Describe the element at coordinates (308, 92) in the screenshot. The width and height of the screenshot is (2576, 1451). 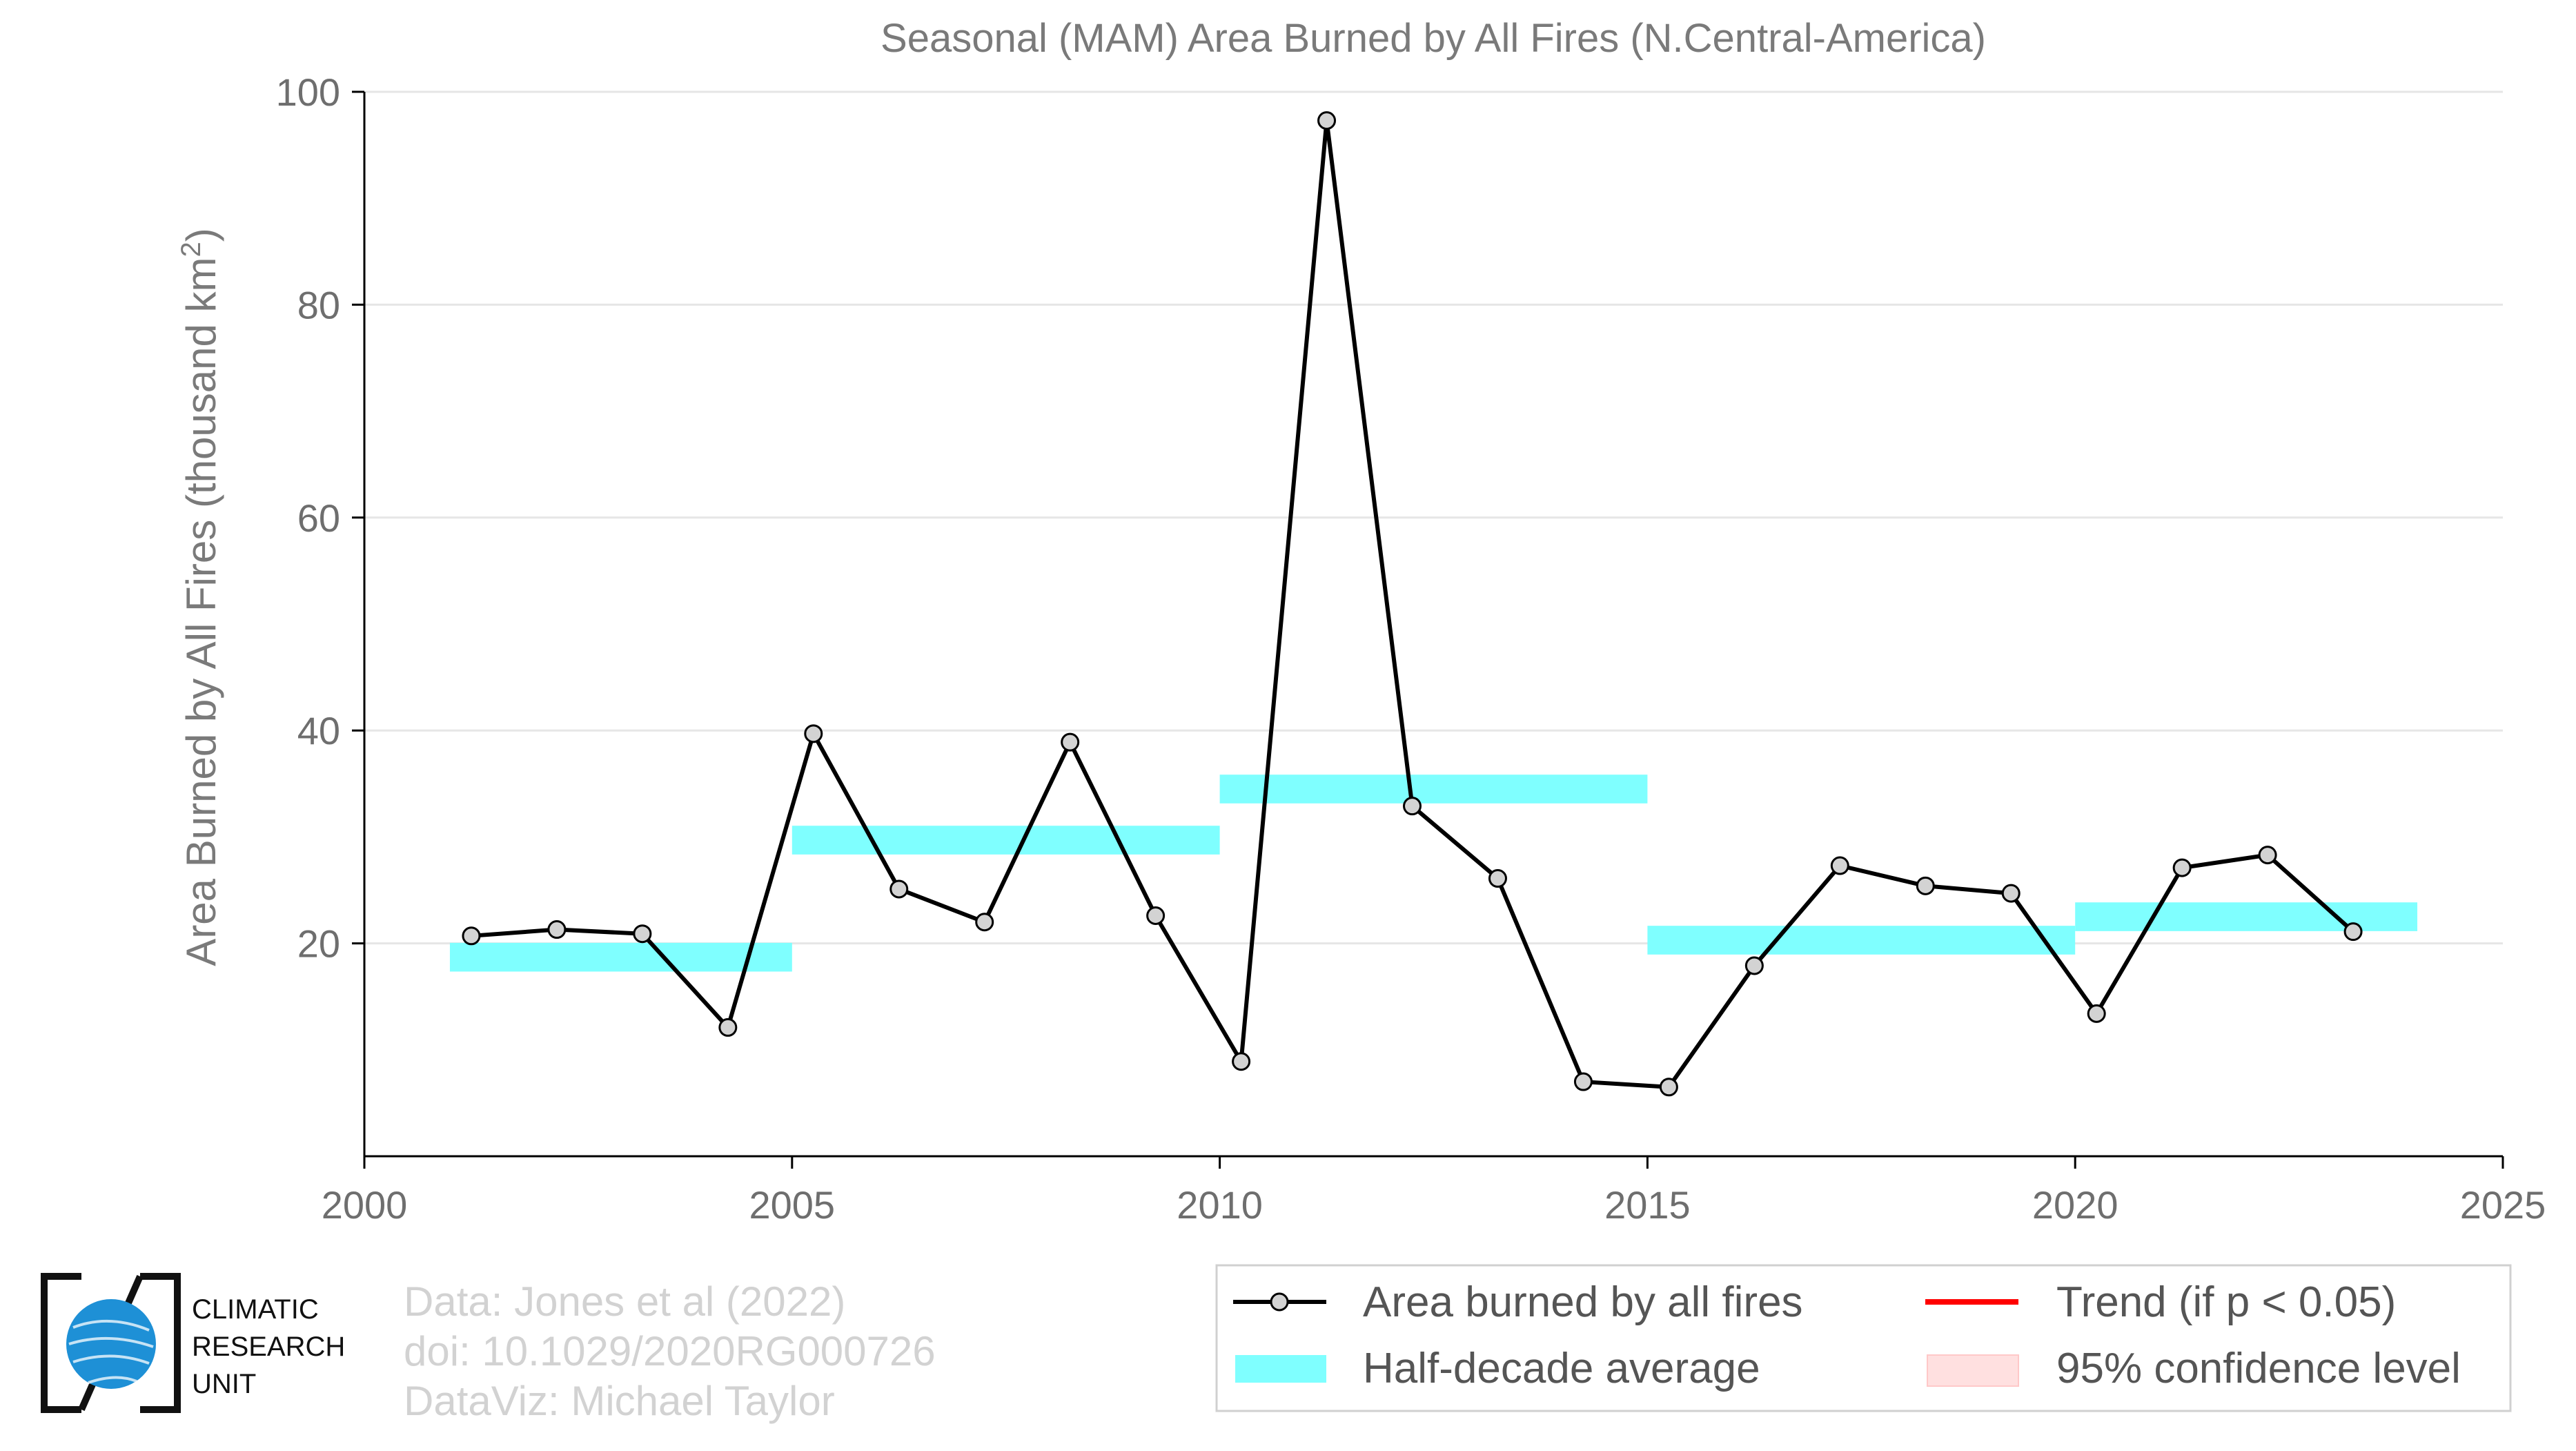
I see `y-tick-label: 100` at that location.